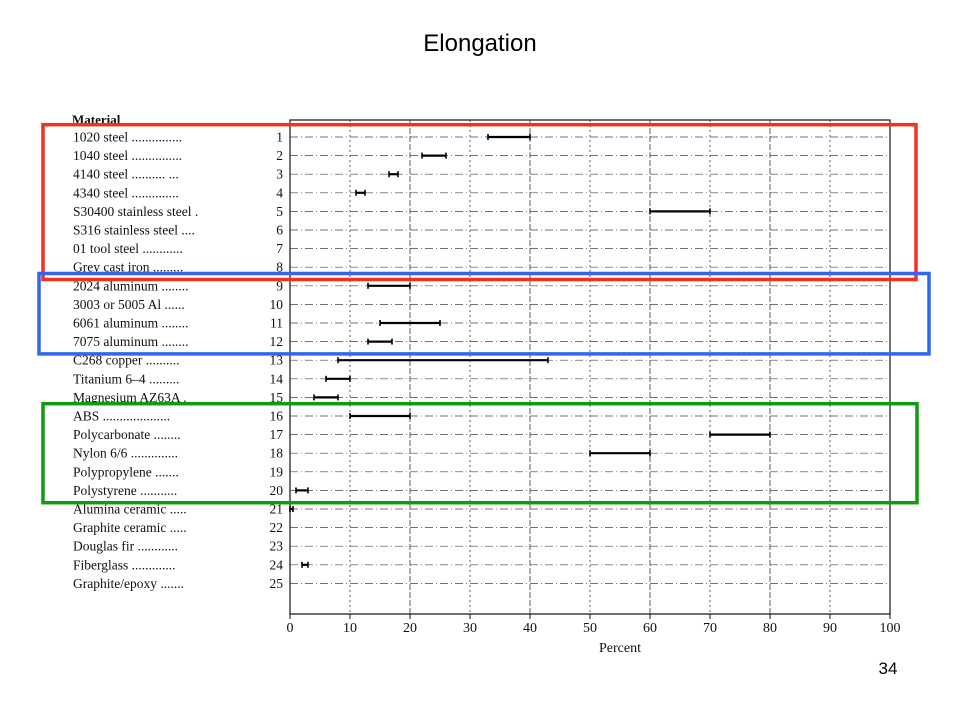 Image resolution: width=960 pixels, height=720 pixels. What do you see at coordinates (350, 628) in the screenshot?
I see `x-tick-label: 10` at bounding box center [350, 628].